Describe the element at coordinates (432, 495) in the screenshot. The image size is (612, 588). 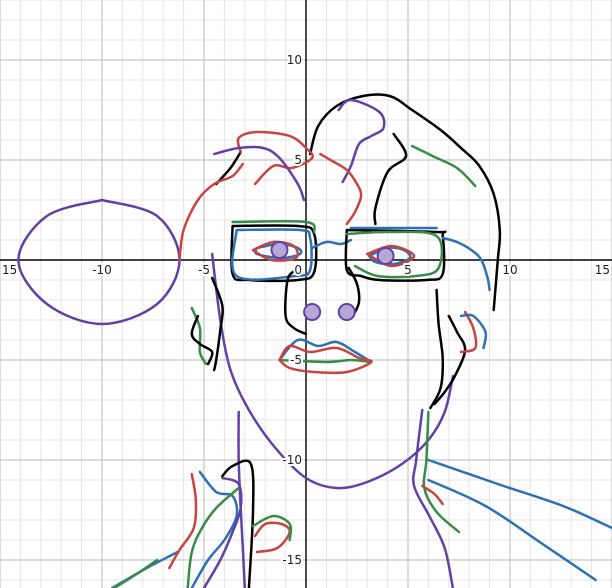
I see `curve-collar-red-right` at that location.